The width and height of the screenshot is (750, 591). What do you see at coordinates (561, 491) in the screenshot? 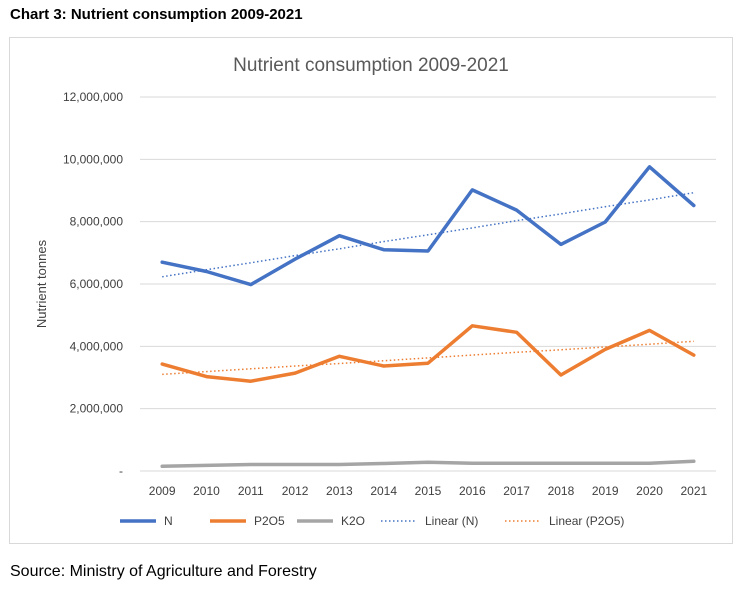
I see `x-tick-label: 2018` at bounding box center [561, 491].